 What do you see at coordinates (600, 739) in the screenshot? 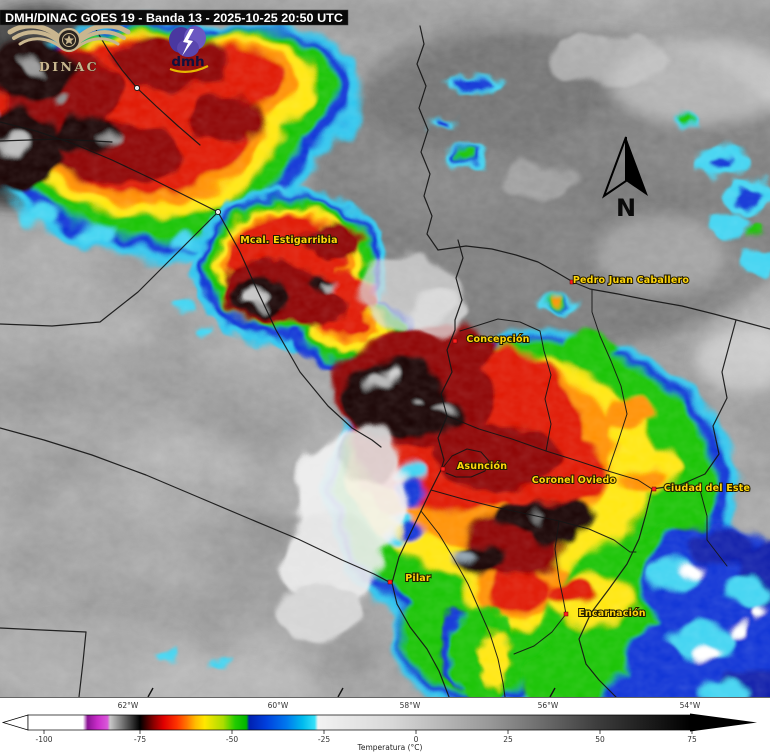
I see `tick-50: 50` at bounding box center [600, 739].